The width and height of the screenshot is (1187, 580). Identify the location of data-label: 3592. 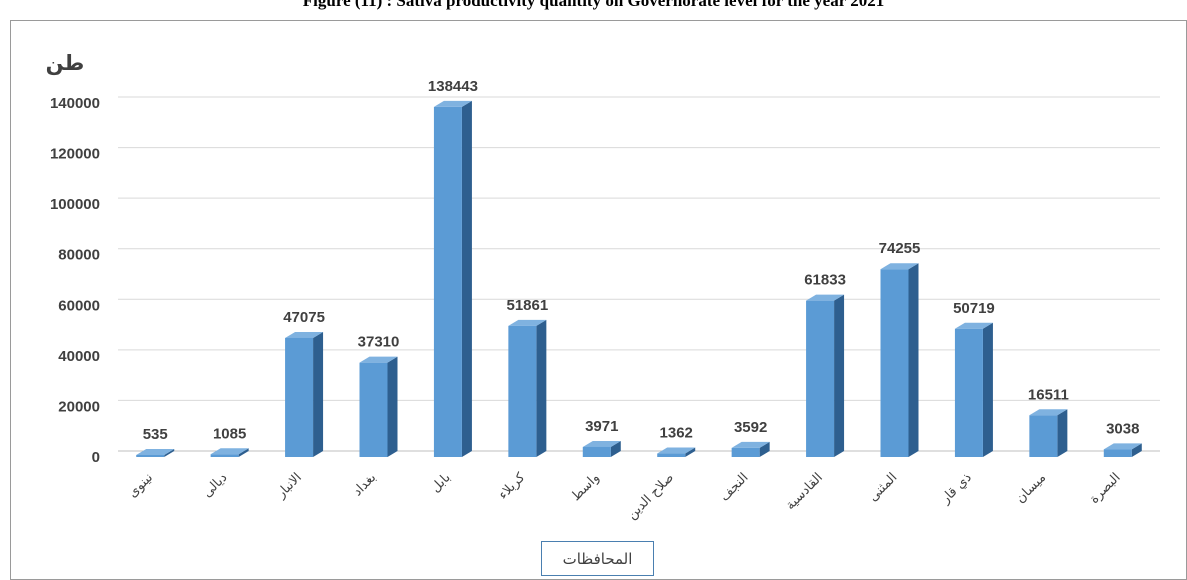
(750, 427).